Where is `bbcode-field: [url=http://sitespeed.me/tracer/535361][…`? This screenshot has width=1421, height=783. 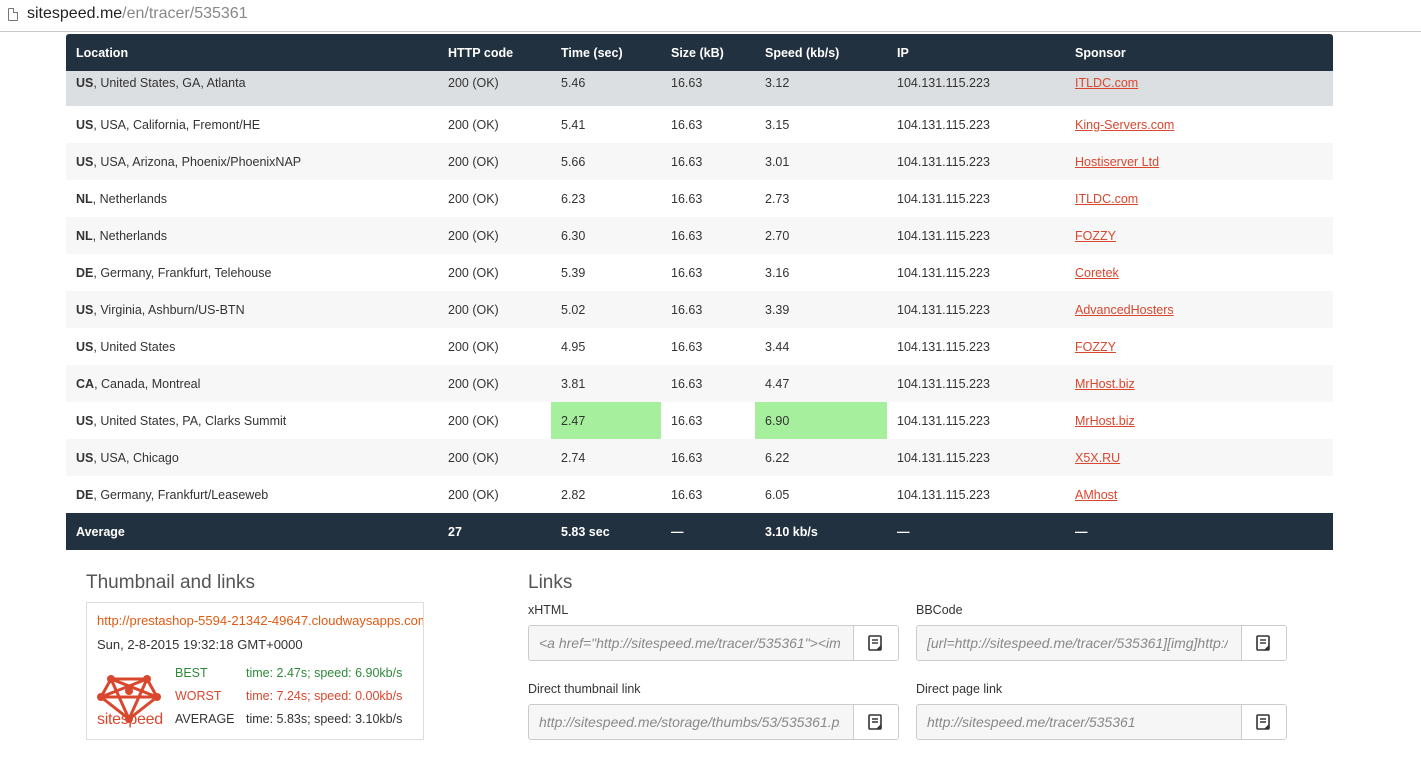
bbcode-field: [url=http://sitespeed.me/tracer/535361][… is located at coordinates (1101, 643).